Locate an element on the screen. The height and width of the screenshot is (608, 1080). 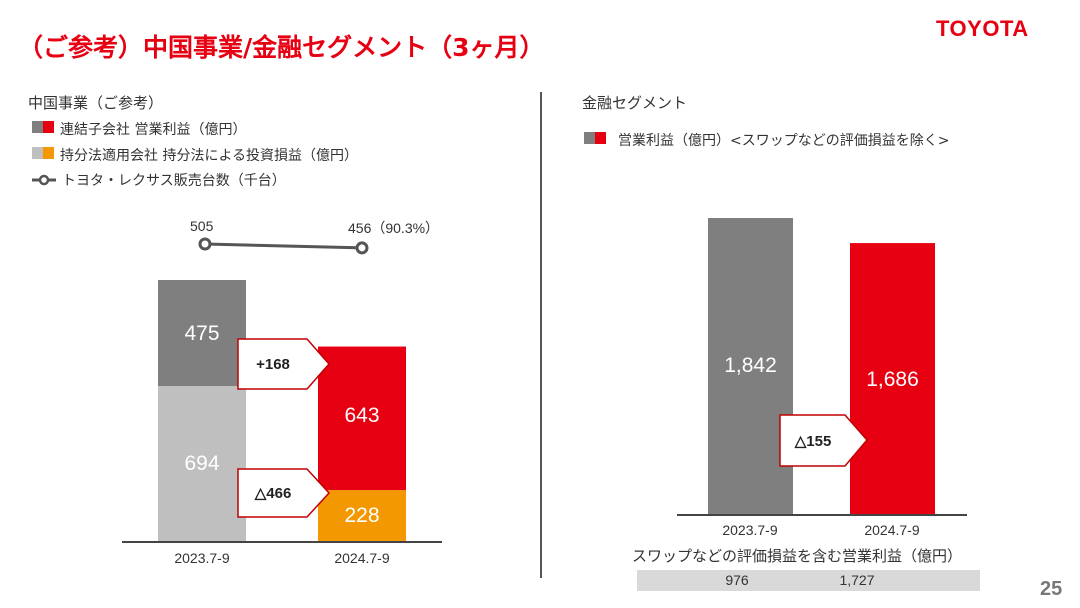
legend-equity: 持分法適用会社 持分法による投資損益（億円） is located at coordinates (195, 155).